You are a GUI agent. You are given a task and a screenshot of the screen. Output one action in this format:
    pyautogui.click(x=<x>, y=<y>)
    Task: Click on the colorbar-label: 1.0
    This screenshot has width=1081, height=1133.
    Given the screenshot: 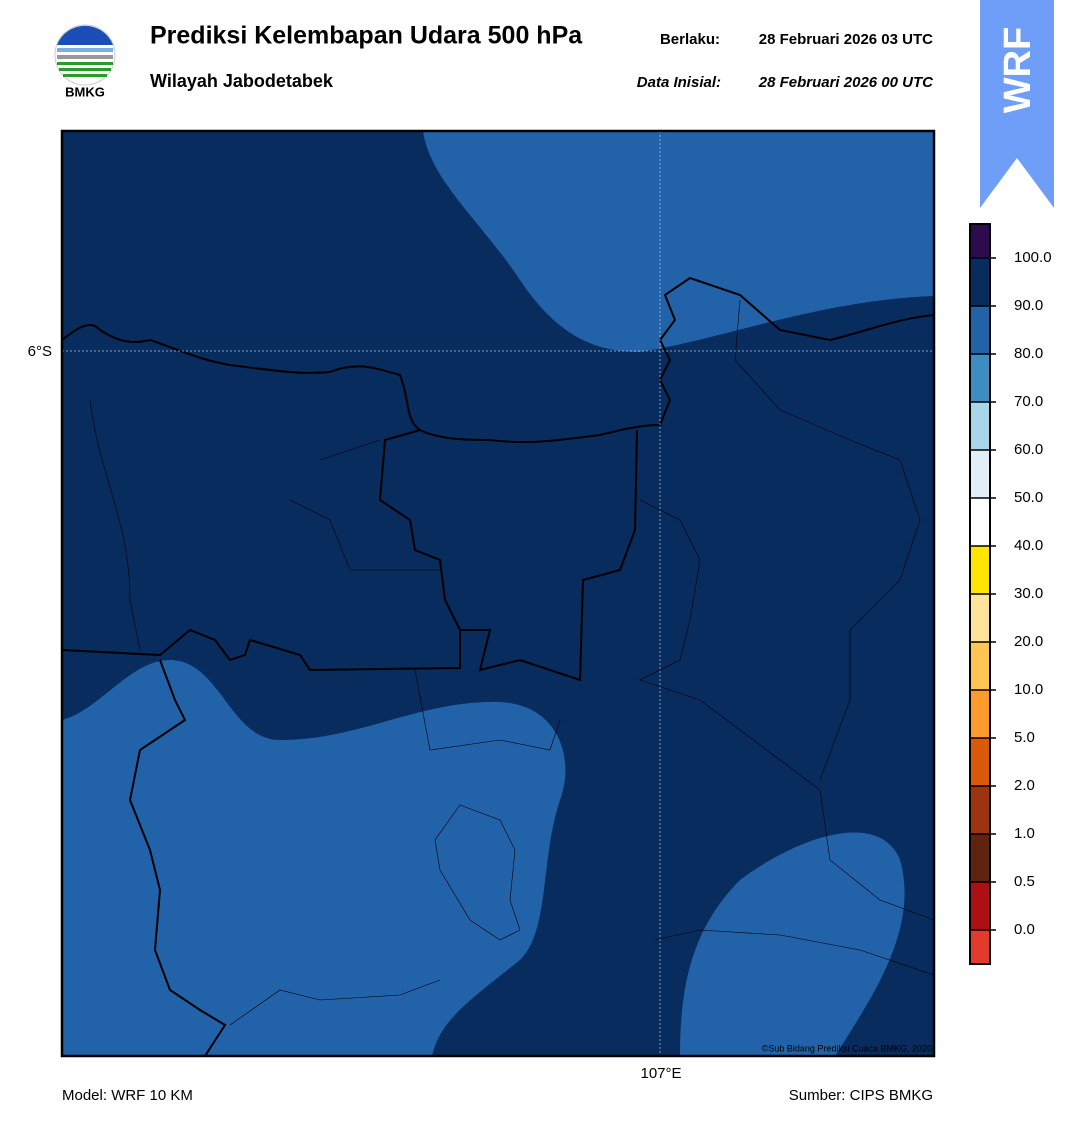 What is the action you would take?
    pyautogui.click(x=1024, y=833)
    